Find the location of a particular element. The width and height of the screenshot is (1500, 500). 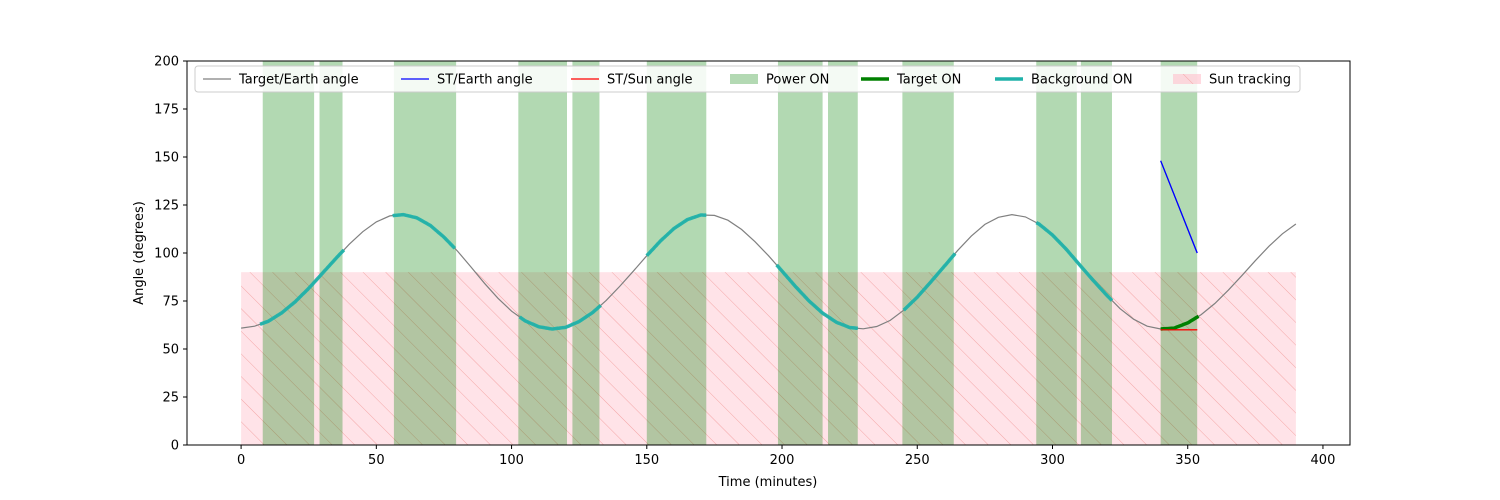

y-tick-label-1: 25 is located at coordinates (170, 398).